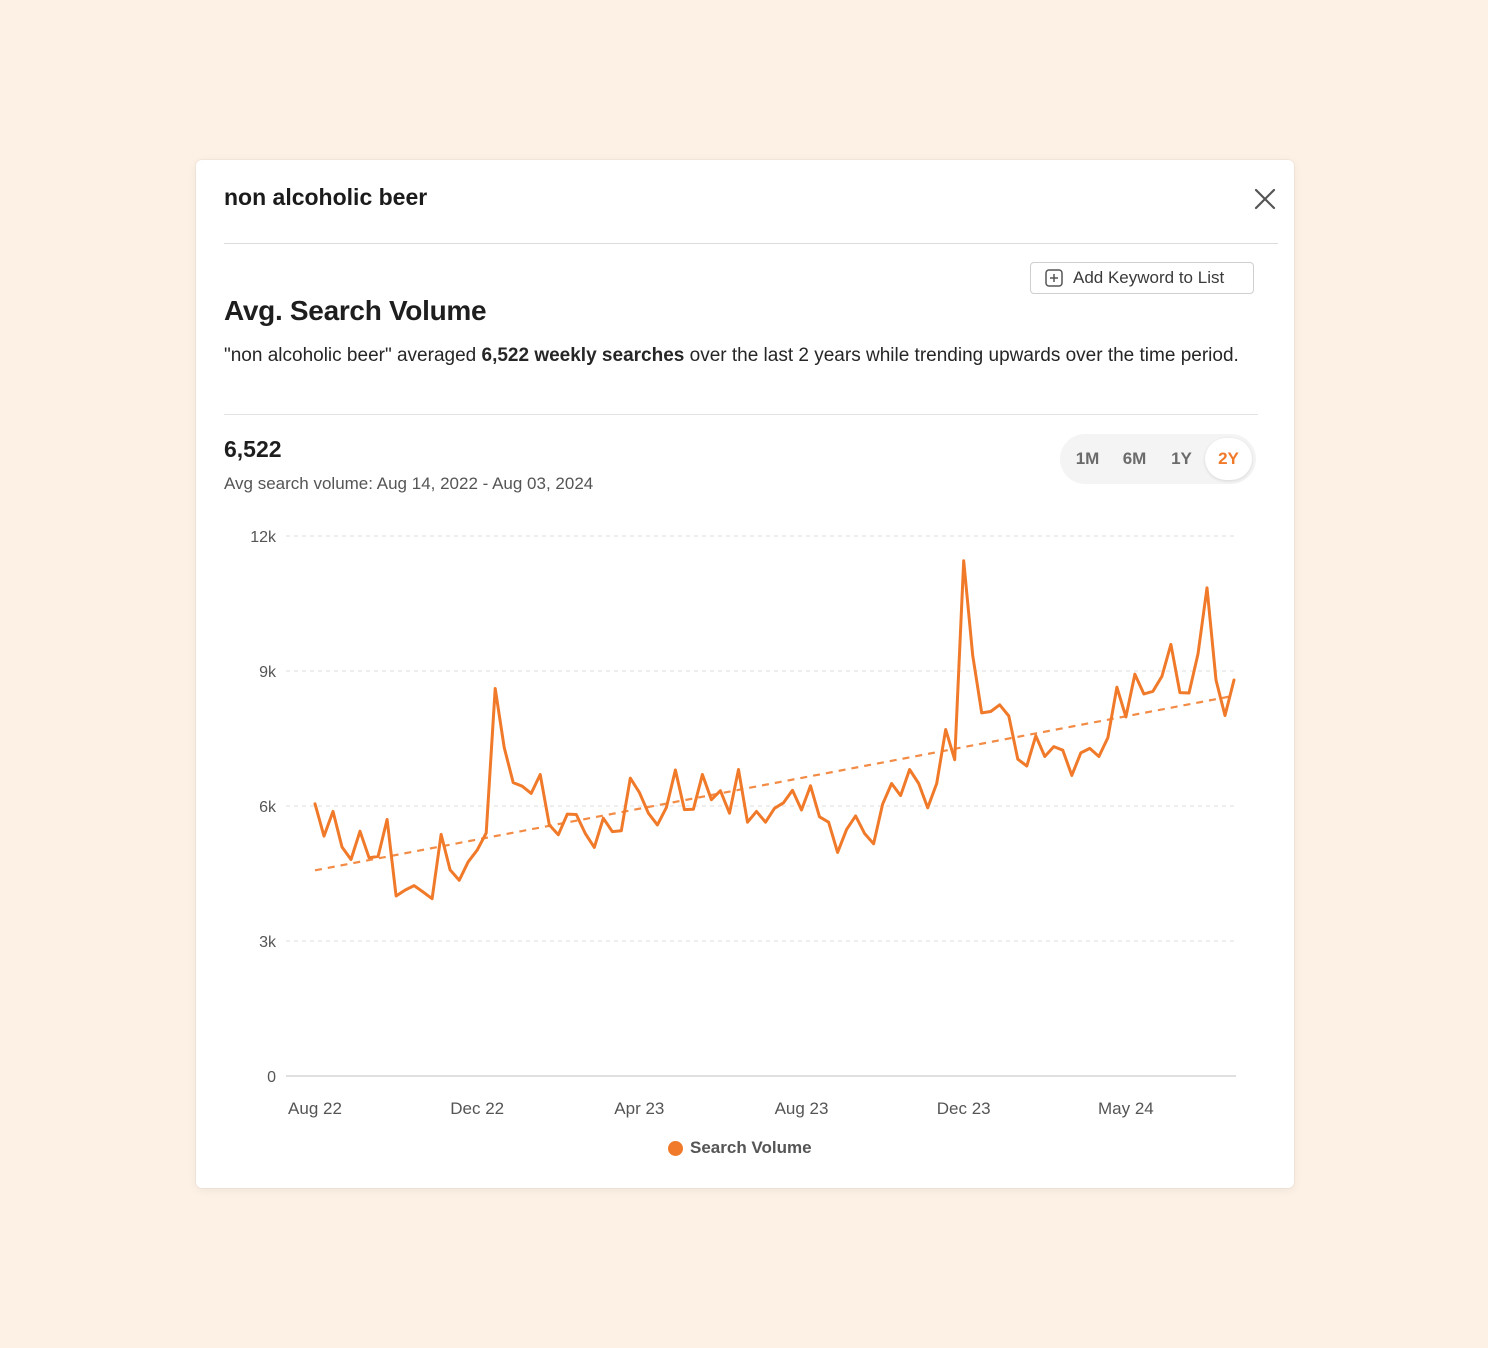  I want to click on tab-6m: 6M, so click(1134, 458).